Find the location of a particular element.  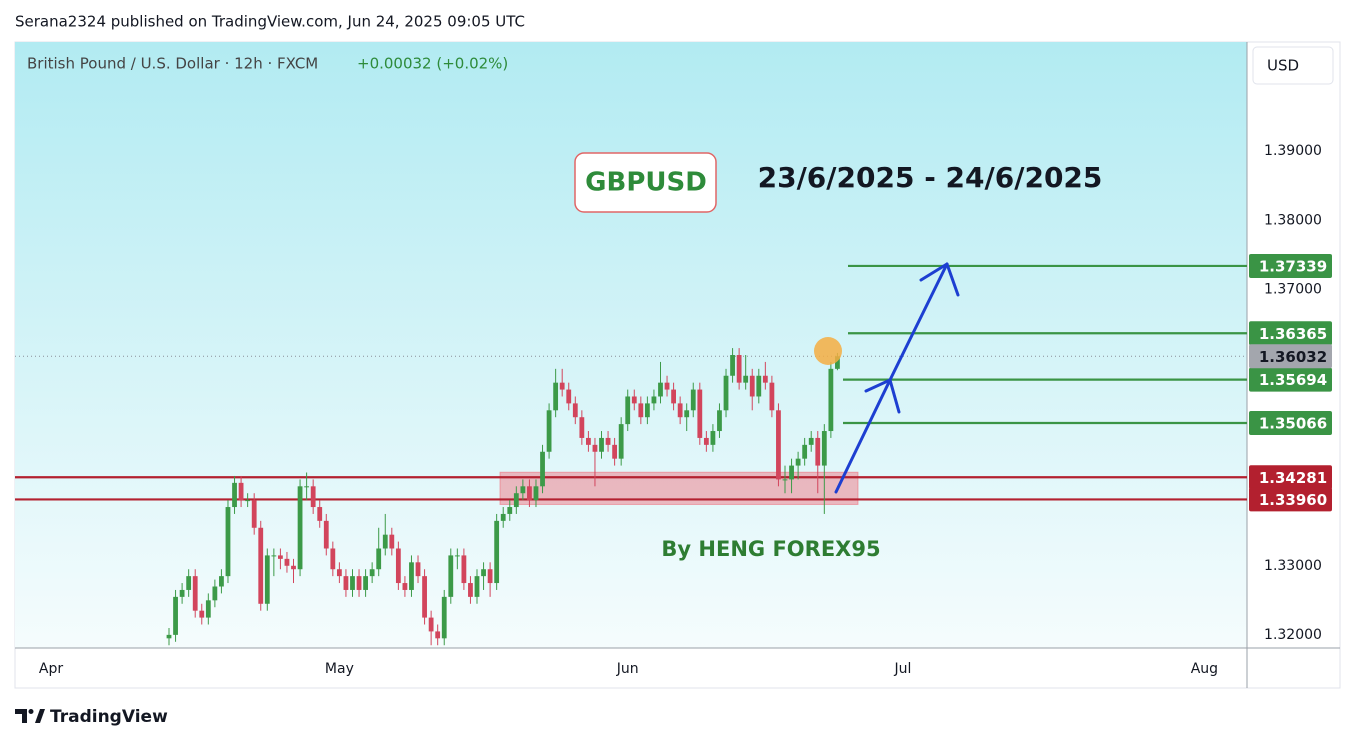

forecast-arrow is located at coordinates (863, 436).